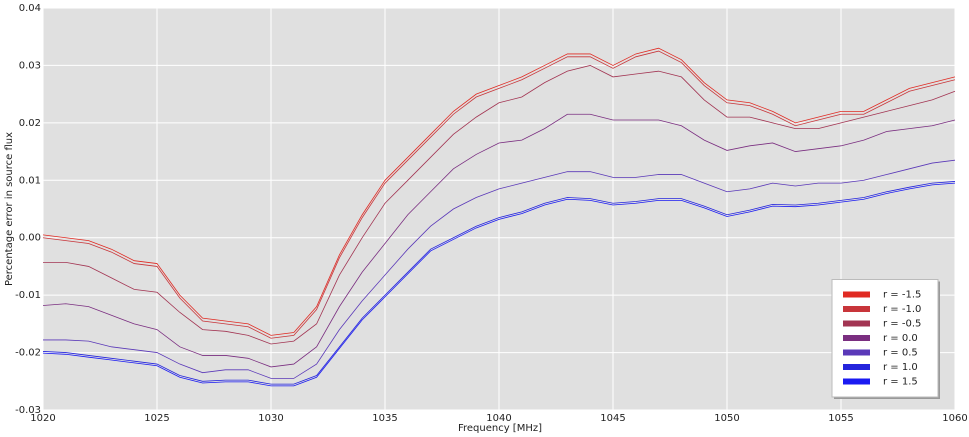  What do you see at coordinates (30, 8) in the screenshot?
I see `y-tick-label: 0.04` at bounding box center [30, 8].